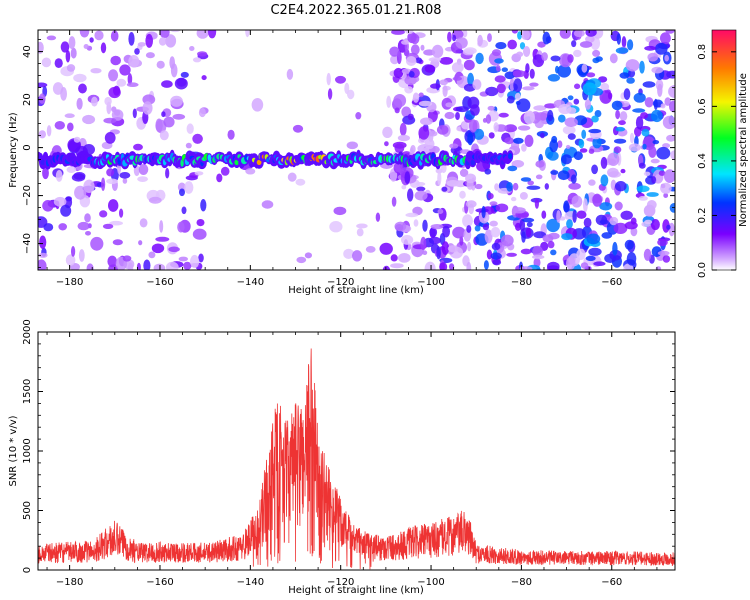 Image resolution: width=750 pixels, height=600 pixels. Describe the element at coordinates (27, 391) in the screenshot. I see `snr-ytick-label: 1500` at that location.